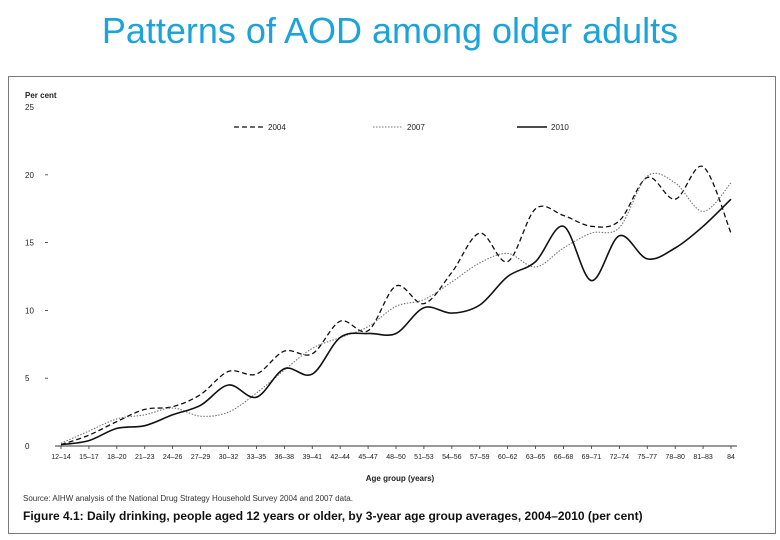 Image resolution: width=780 pixels, height=540 pixels. I want to click on x-tick-label: 81–83, so click(703, 457).